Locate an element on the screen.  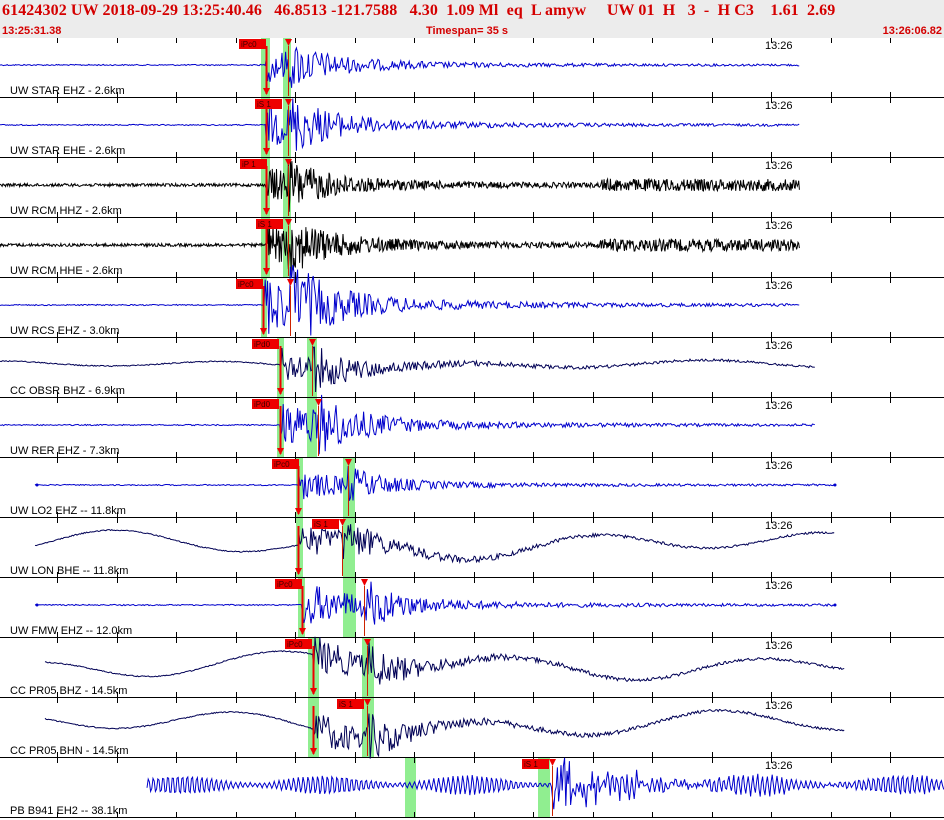
trace-row: iS 1 13:26 UW RCM HHE - 2.6km is located at coordinates (472, 248).